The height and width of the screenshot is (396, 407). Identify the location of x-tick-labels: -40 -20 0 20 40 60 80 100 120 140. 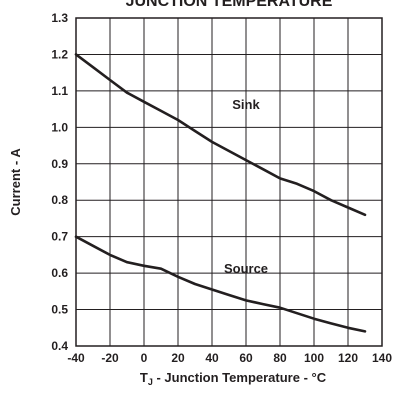
(229, 358).